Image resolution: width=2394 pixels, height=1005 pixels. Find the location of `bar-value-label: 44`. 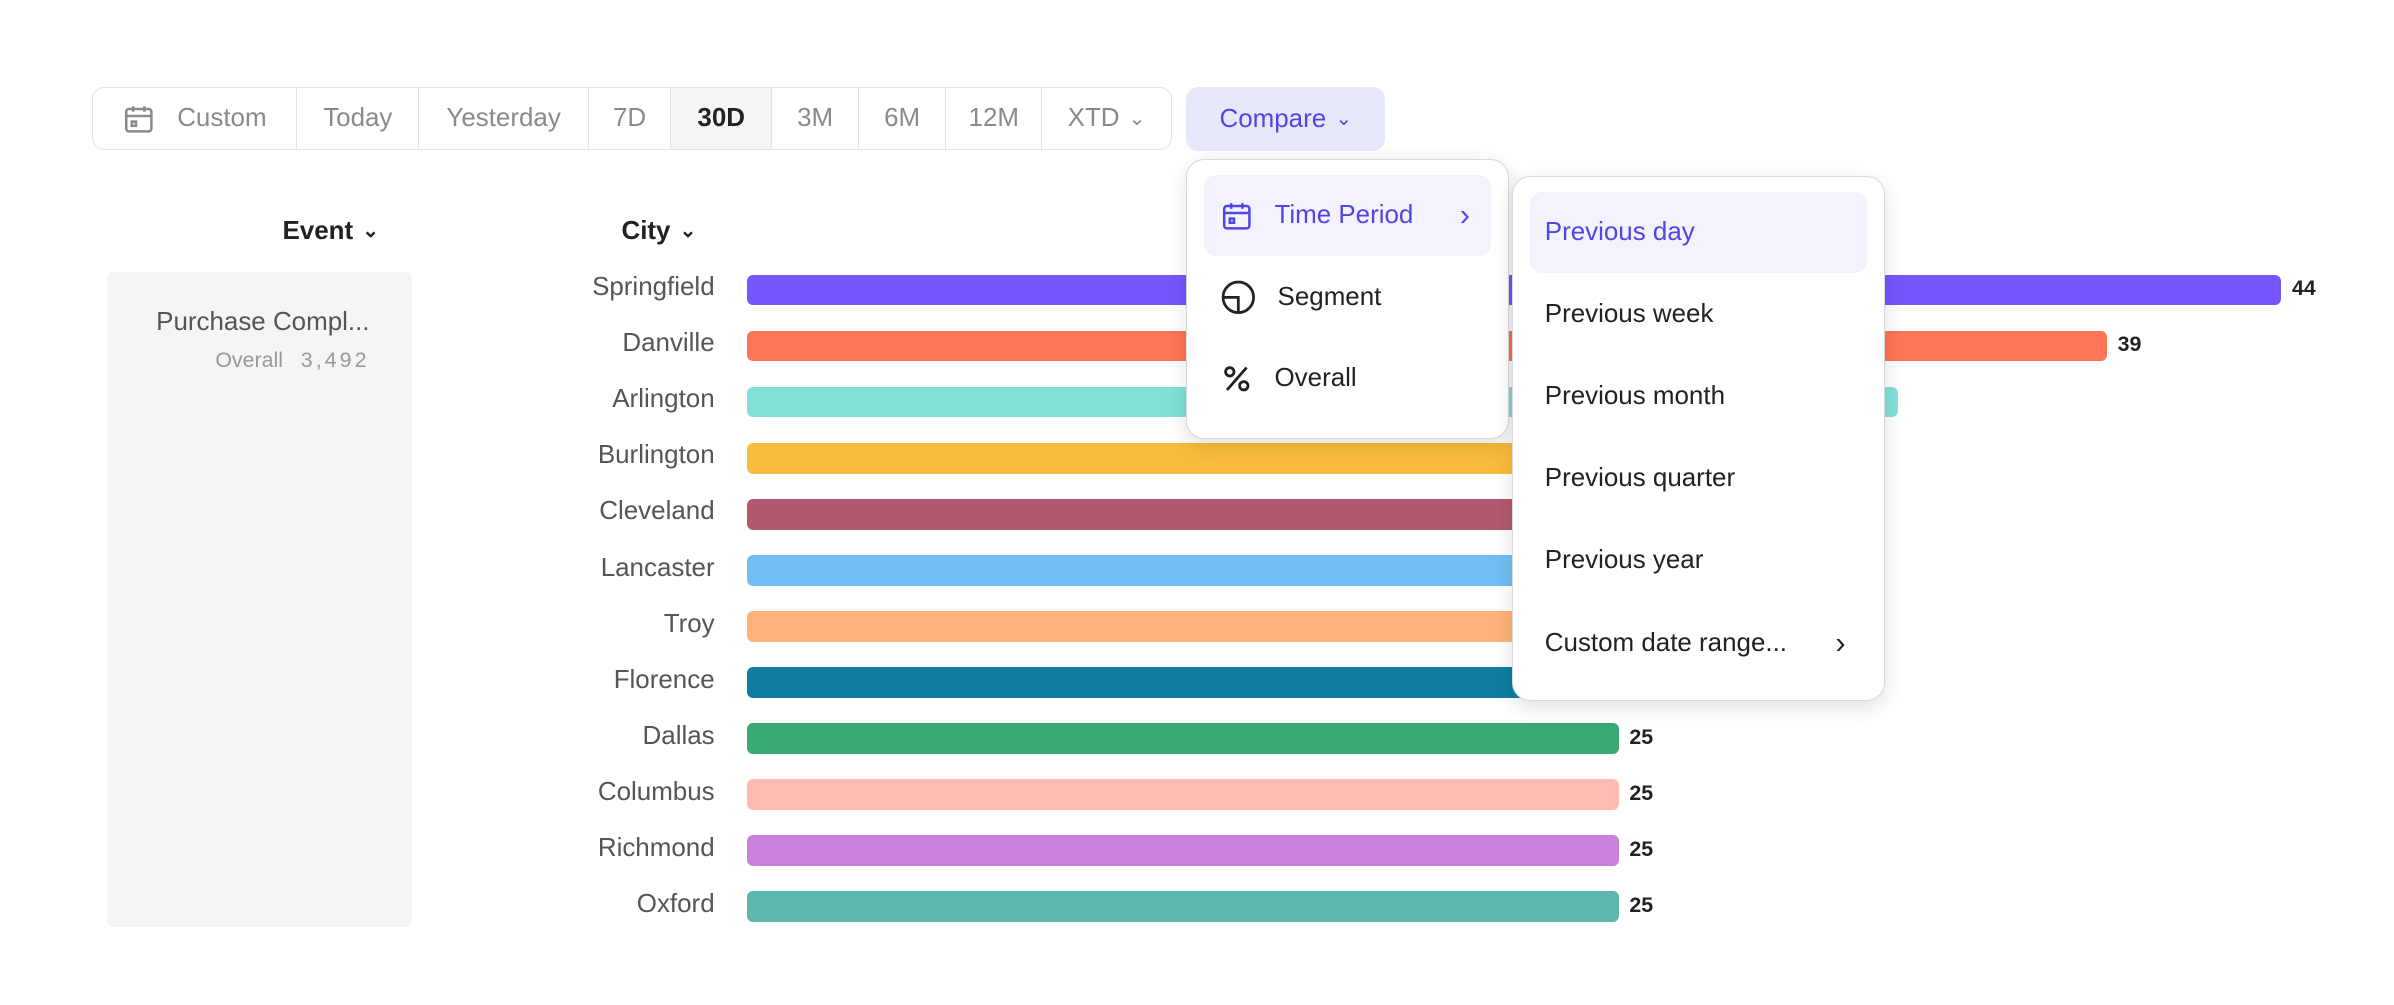

bar-value-label: 44 is located at coordinates (2304, 288).